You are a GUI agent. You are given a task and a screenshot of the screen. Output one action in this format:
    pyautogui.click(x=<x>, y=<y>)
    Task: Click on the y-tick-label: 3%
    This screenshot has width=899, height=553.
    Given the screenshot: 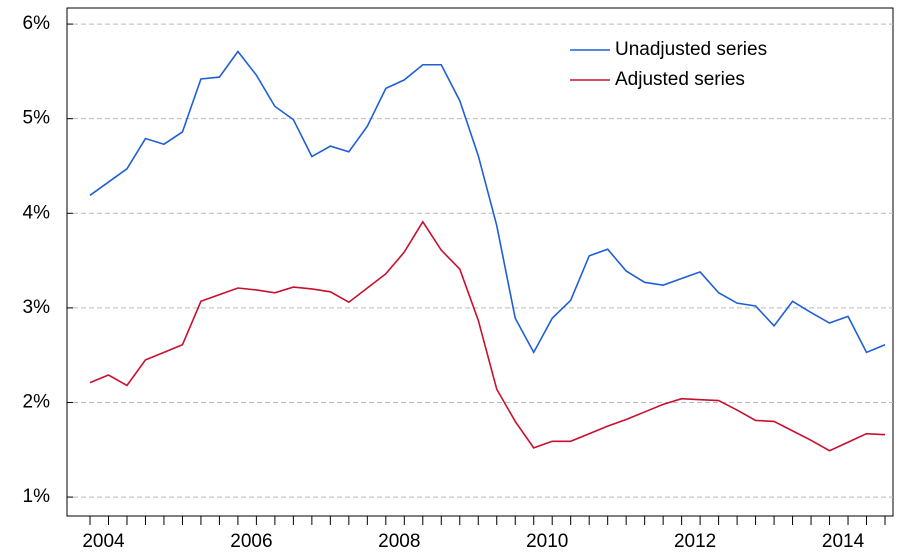 What is the action you would take?
    pyautogui.click(x=37, y=307)
    